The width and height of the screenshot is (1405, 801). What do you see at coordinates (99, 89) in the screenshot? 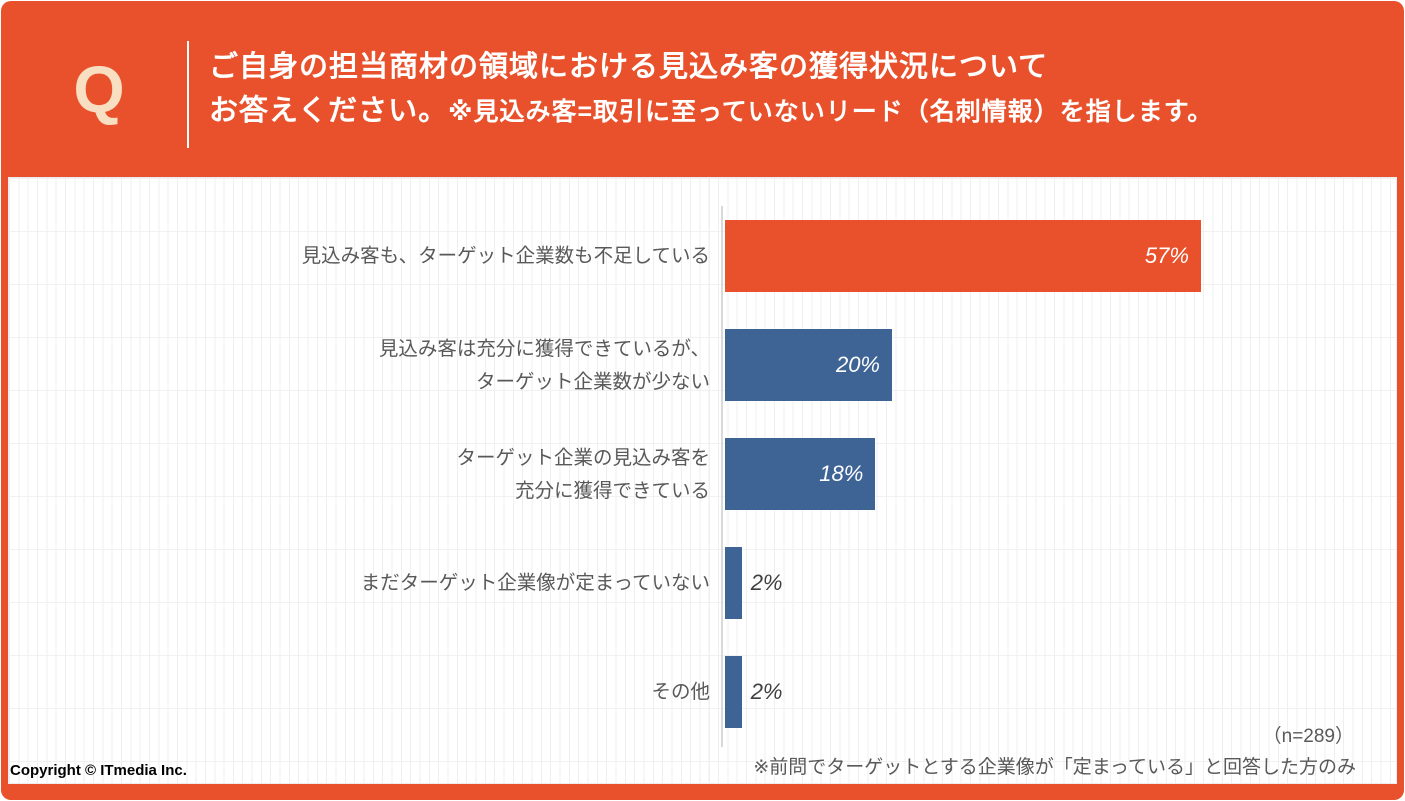
I see `question-mark-label: Q` at bounding box center [99, 89].